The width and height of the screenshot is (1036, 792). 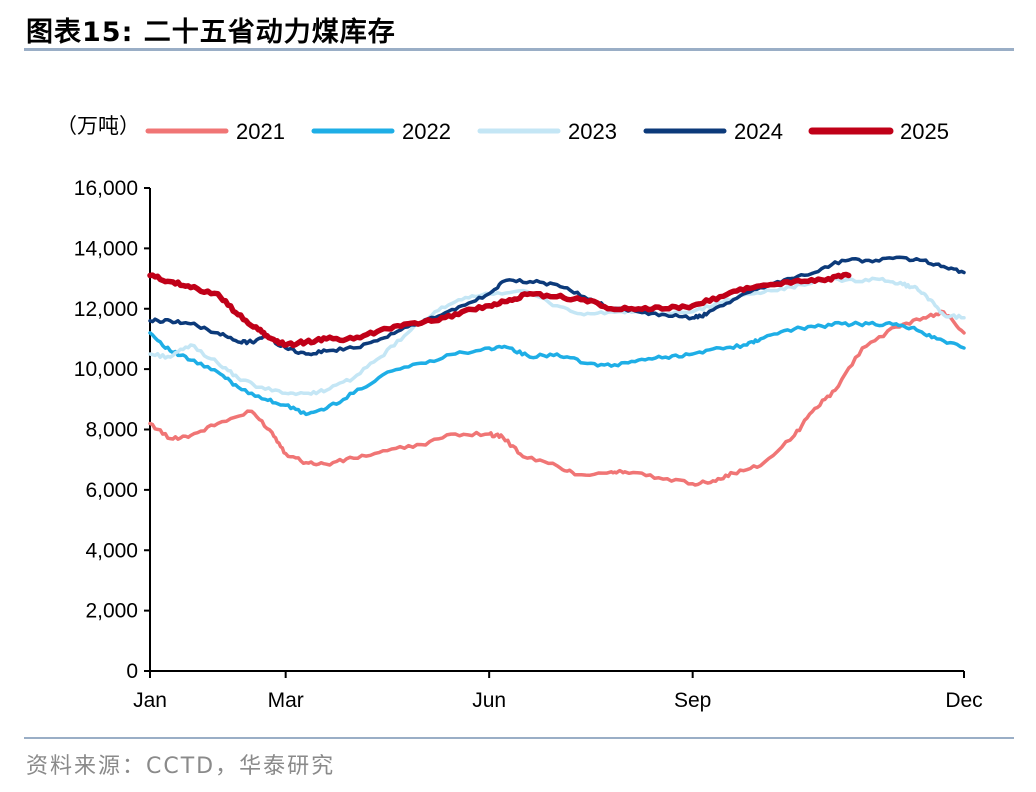 I want to click on legend: 2021 2022 2023 2024 2025, so click(x=547, y=131).